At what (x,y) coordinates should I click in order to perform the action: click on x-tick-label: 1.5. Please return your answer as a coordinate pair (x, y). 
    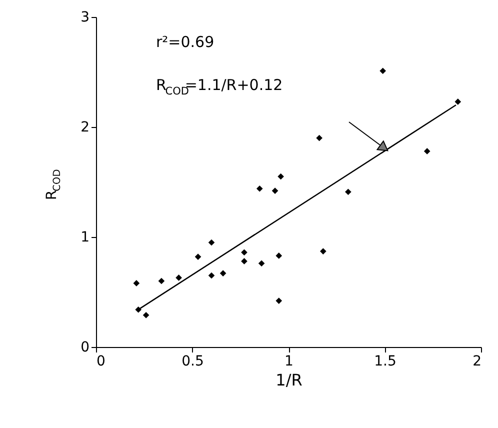
    Looking at the image, I should click on (385, 362).